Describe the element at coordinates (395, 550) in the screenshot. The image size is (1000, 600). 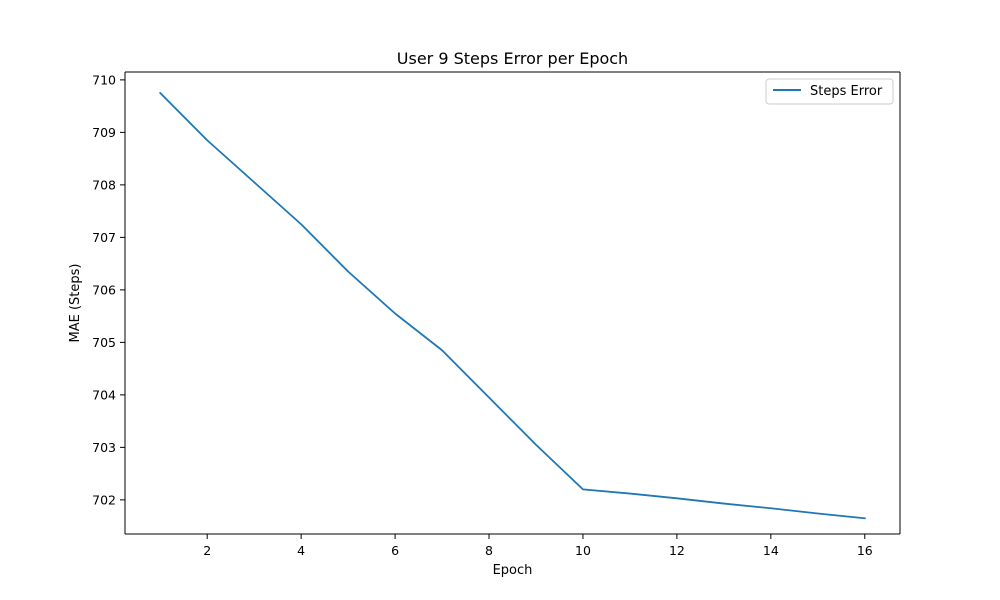
I see `x-tick-label: 6` at that location.